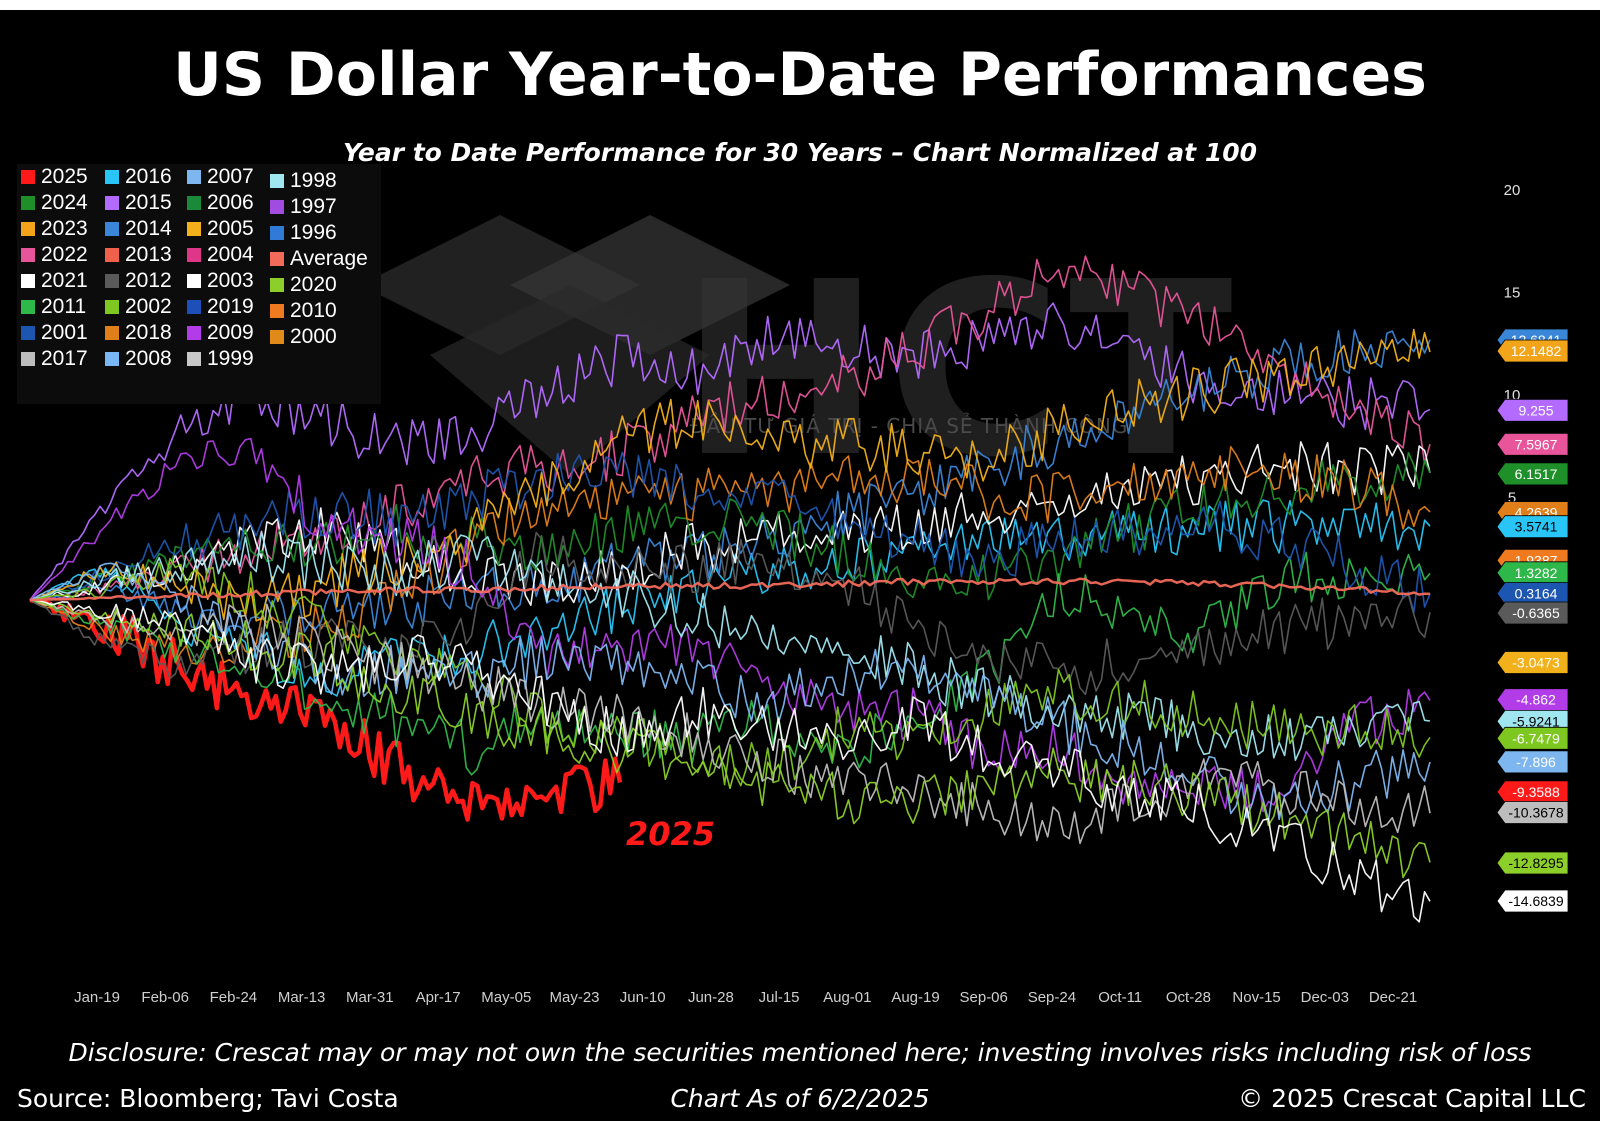 This screenshot has width=1600, height=1121. What do you see at coordinates (1536, 792) in the screenshot?
I see `svg-text: -9.3588` at bounding box center [1536, 792].